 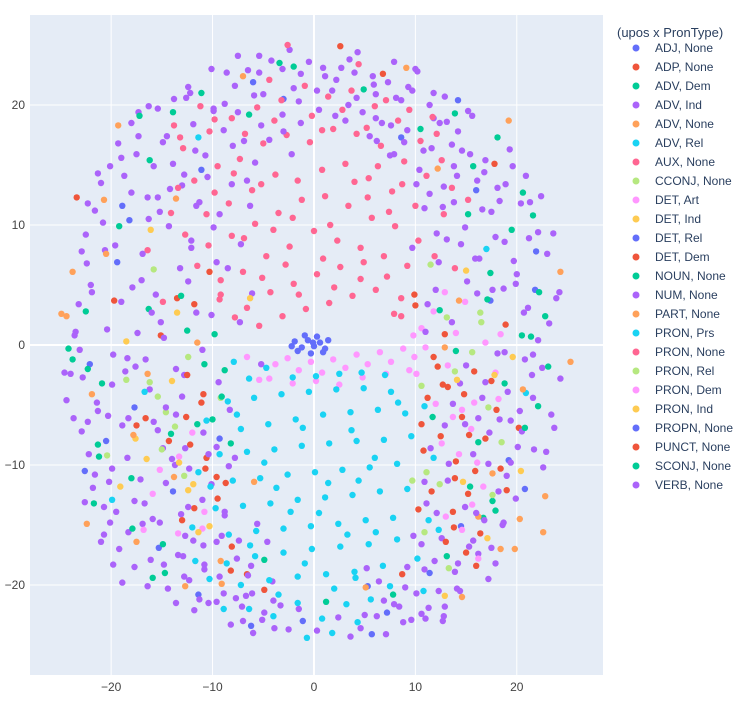 What do you see at coordinates (673, 67) in the screenshot?
I see `legend-item: ADP, None` at bounding box center [673, 67].